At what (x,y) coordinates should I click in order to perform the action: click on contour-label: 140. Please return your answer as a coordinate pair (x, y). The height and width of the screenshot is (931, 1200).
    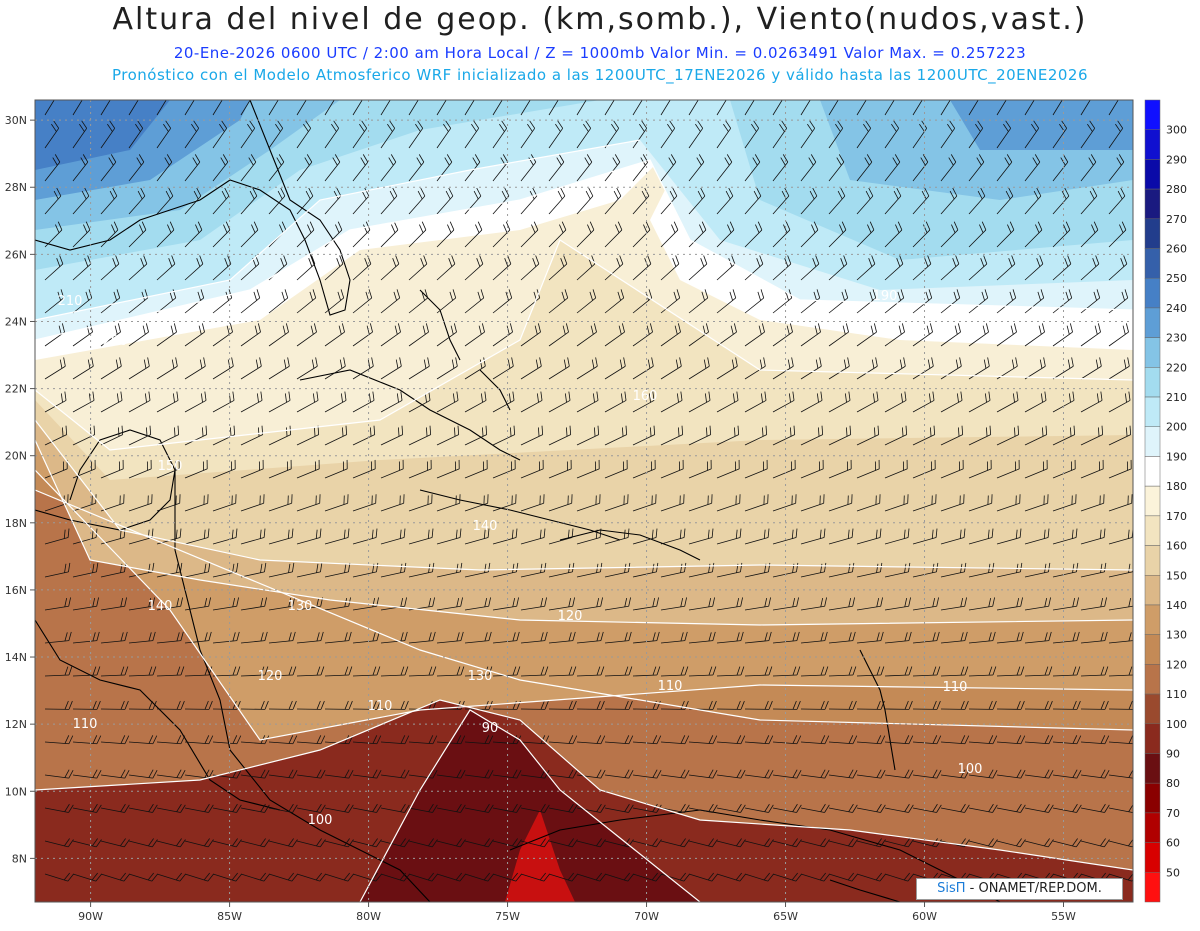
    Looking at the image, I should click on (160, 606).